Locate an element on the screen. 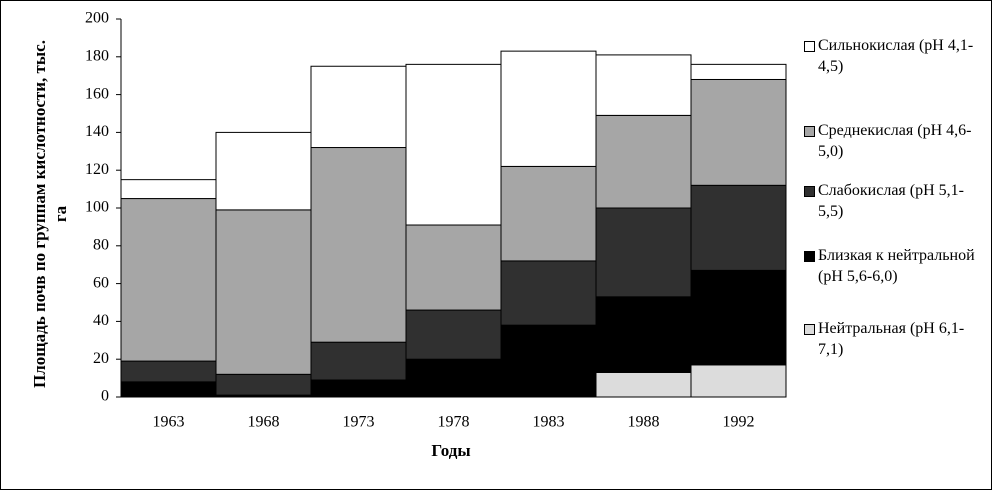 This screenshot has width=992, height=490. legend-label: Сильнокислая (рН 4,1-4,5) is located at coordinates (896, 56).